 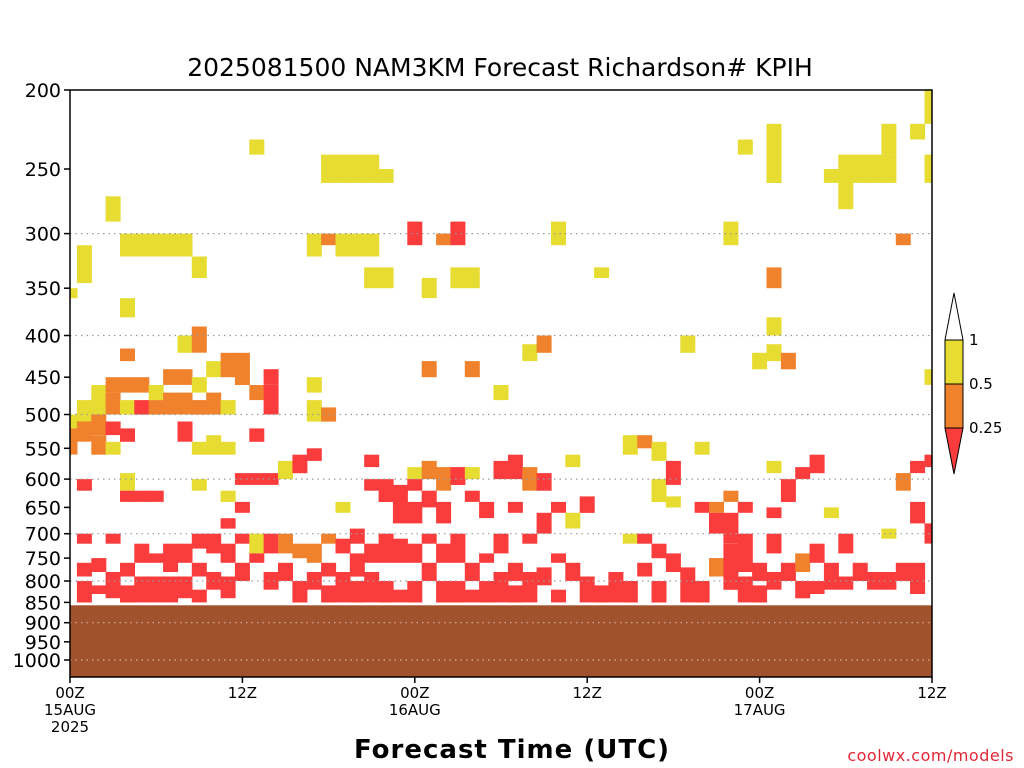 I want to click on x-tick-label-0-0: 00Z, so click(x=69, y=693).